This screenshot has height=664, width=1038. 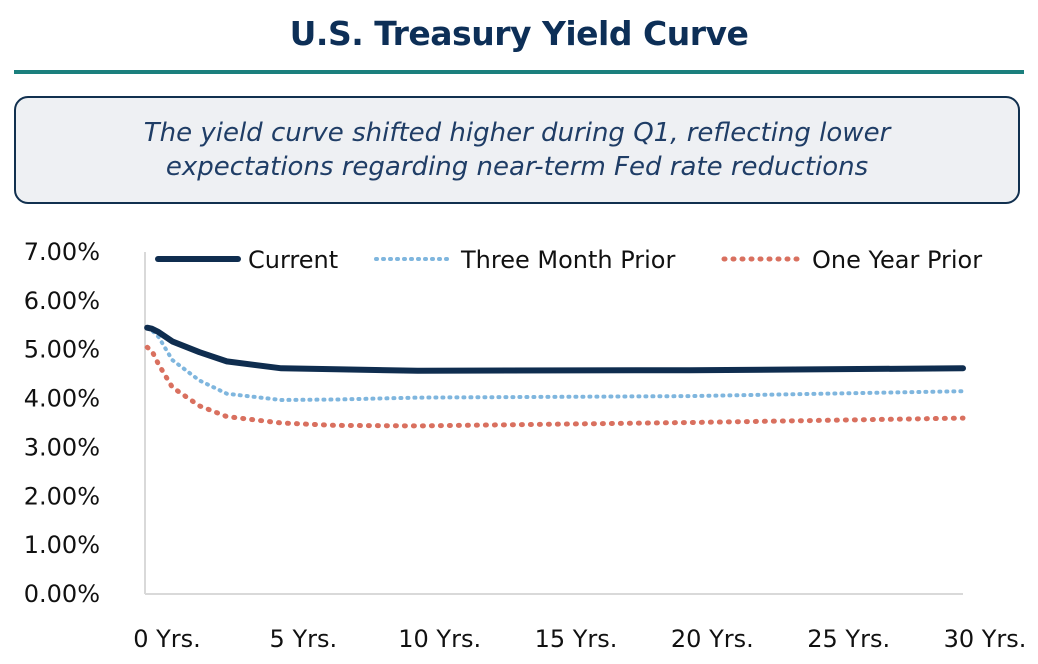 I want to click on chart-legend: Current Three Month Prior One Year Prior, so click(x=568, y=260).